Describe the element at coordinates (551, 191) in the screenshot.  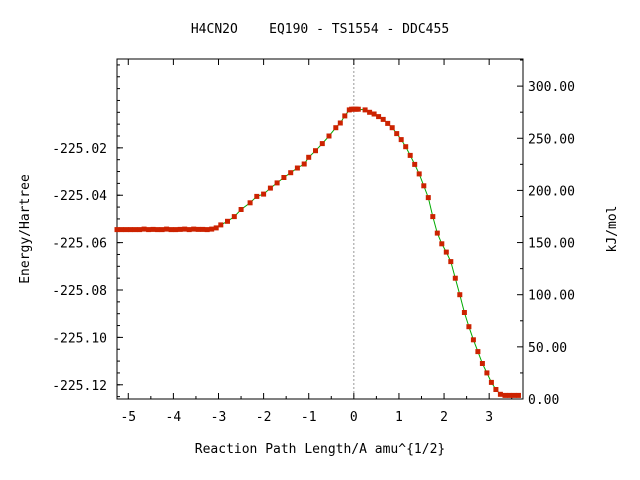
I see `y2-tick-label: 200.00` at that location.